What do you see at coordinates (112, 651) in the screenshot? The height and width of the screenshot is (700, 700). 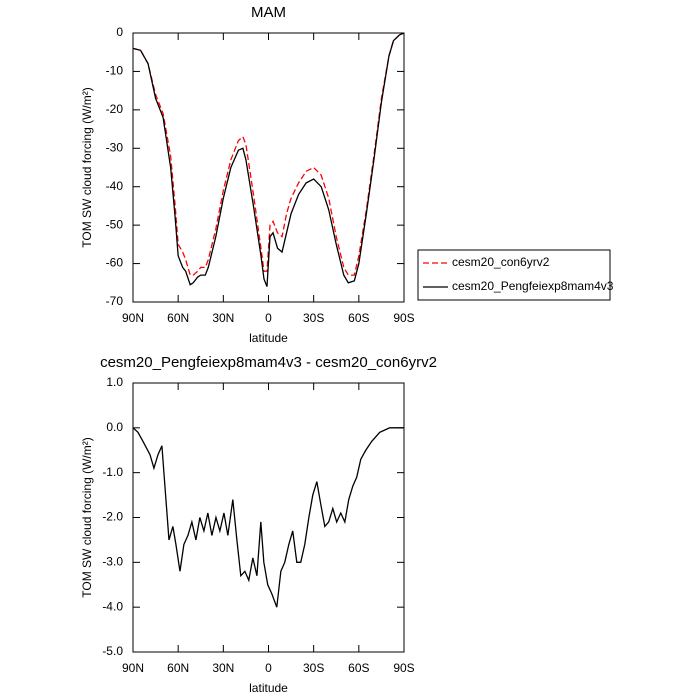 I see `y-tick-label: -5.0` at bounding box center [112, 651].